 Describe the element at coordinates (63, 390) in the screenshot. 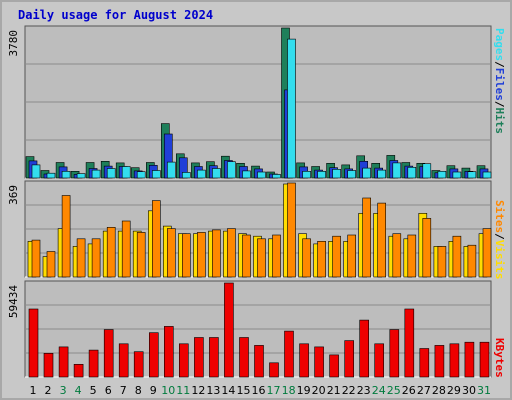

I see `x-tick-label-day-3: 3` at that location.